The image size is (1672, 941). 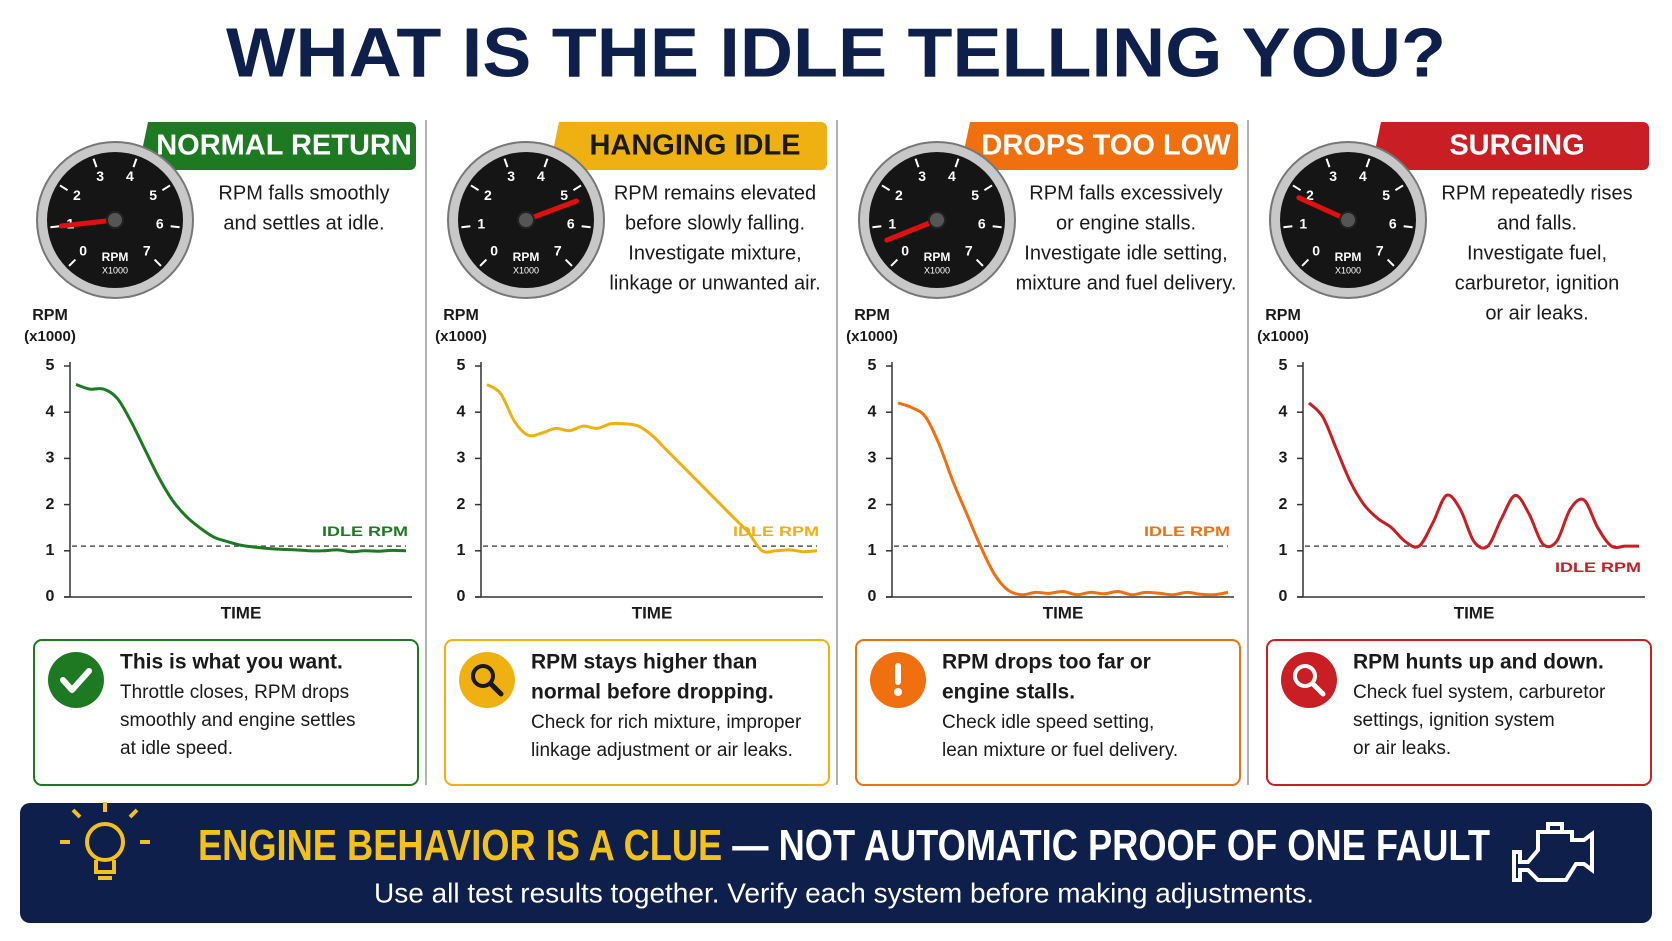 I want to click on panel-description: or air leaks., so click(x=1536, y=313).